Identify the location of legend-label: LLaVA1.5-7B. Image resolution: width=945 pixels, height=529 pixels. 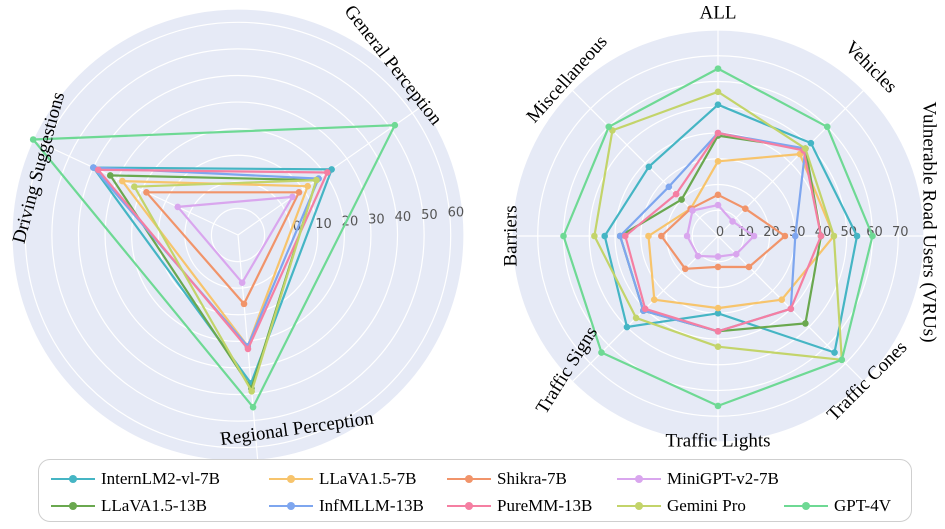
(368, 478).